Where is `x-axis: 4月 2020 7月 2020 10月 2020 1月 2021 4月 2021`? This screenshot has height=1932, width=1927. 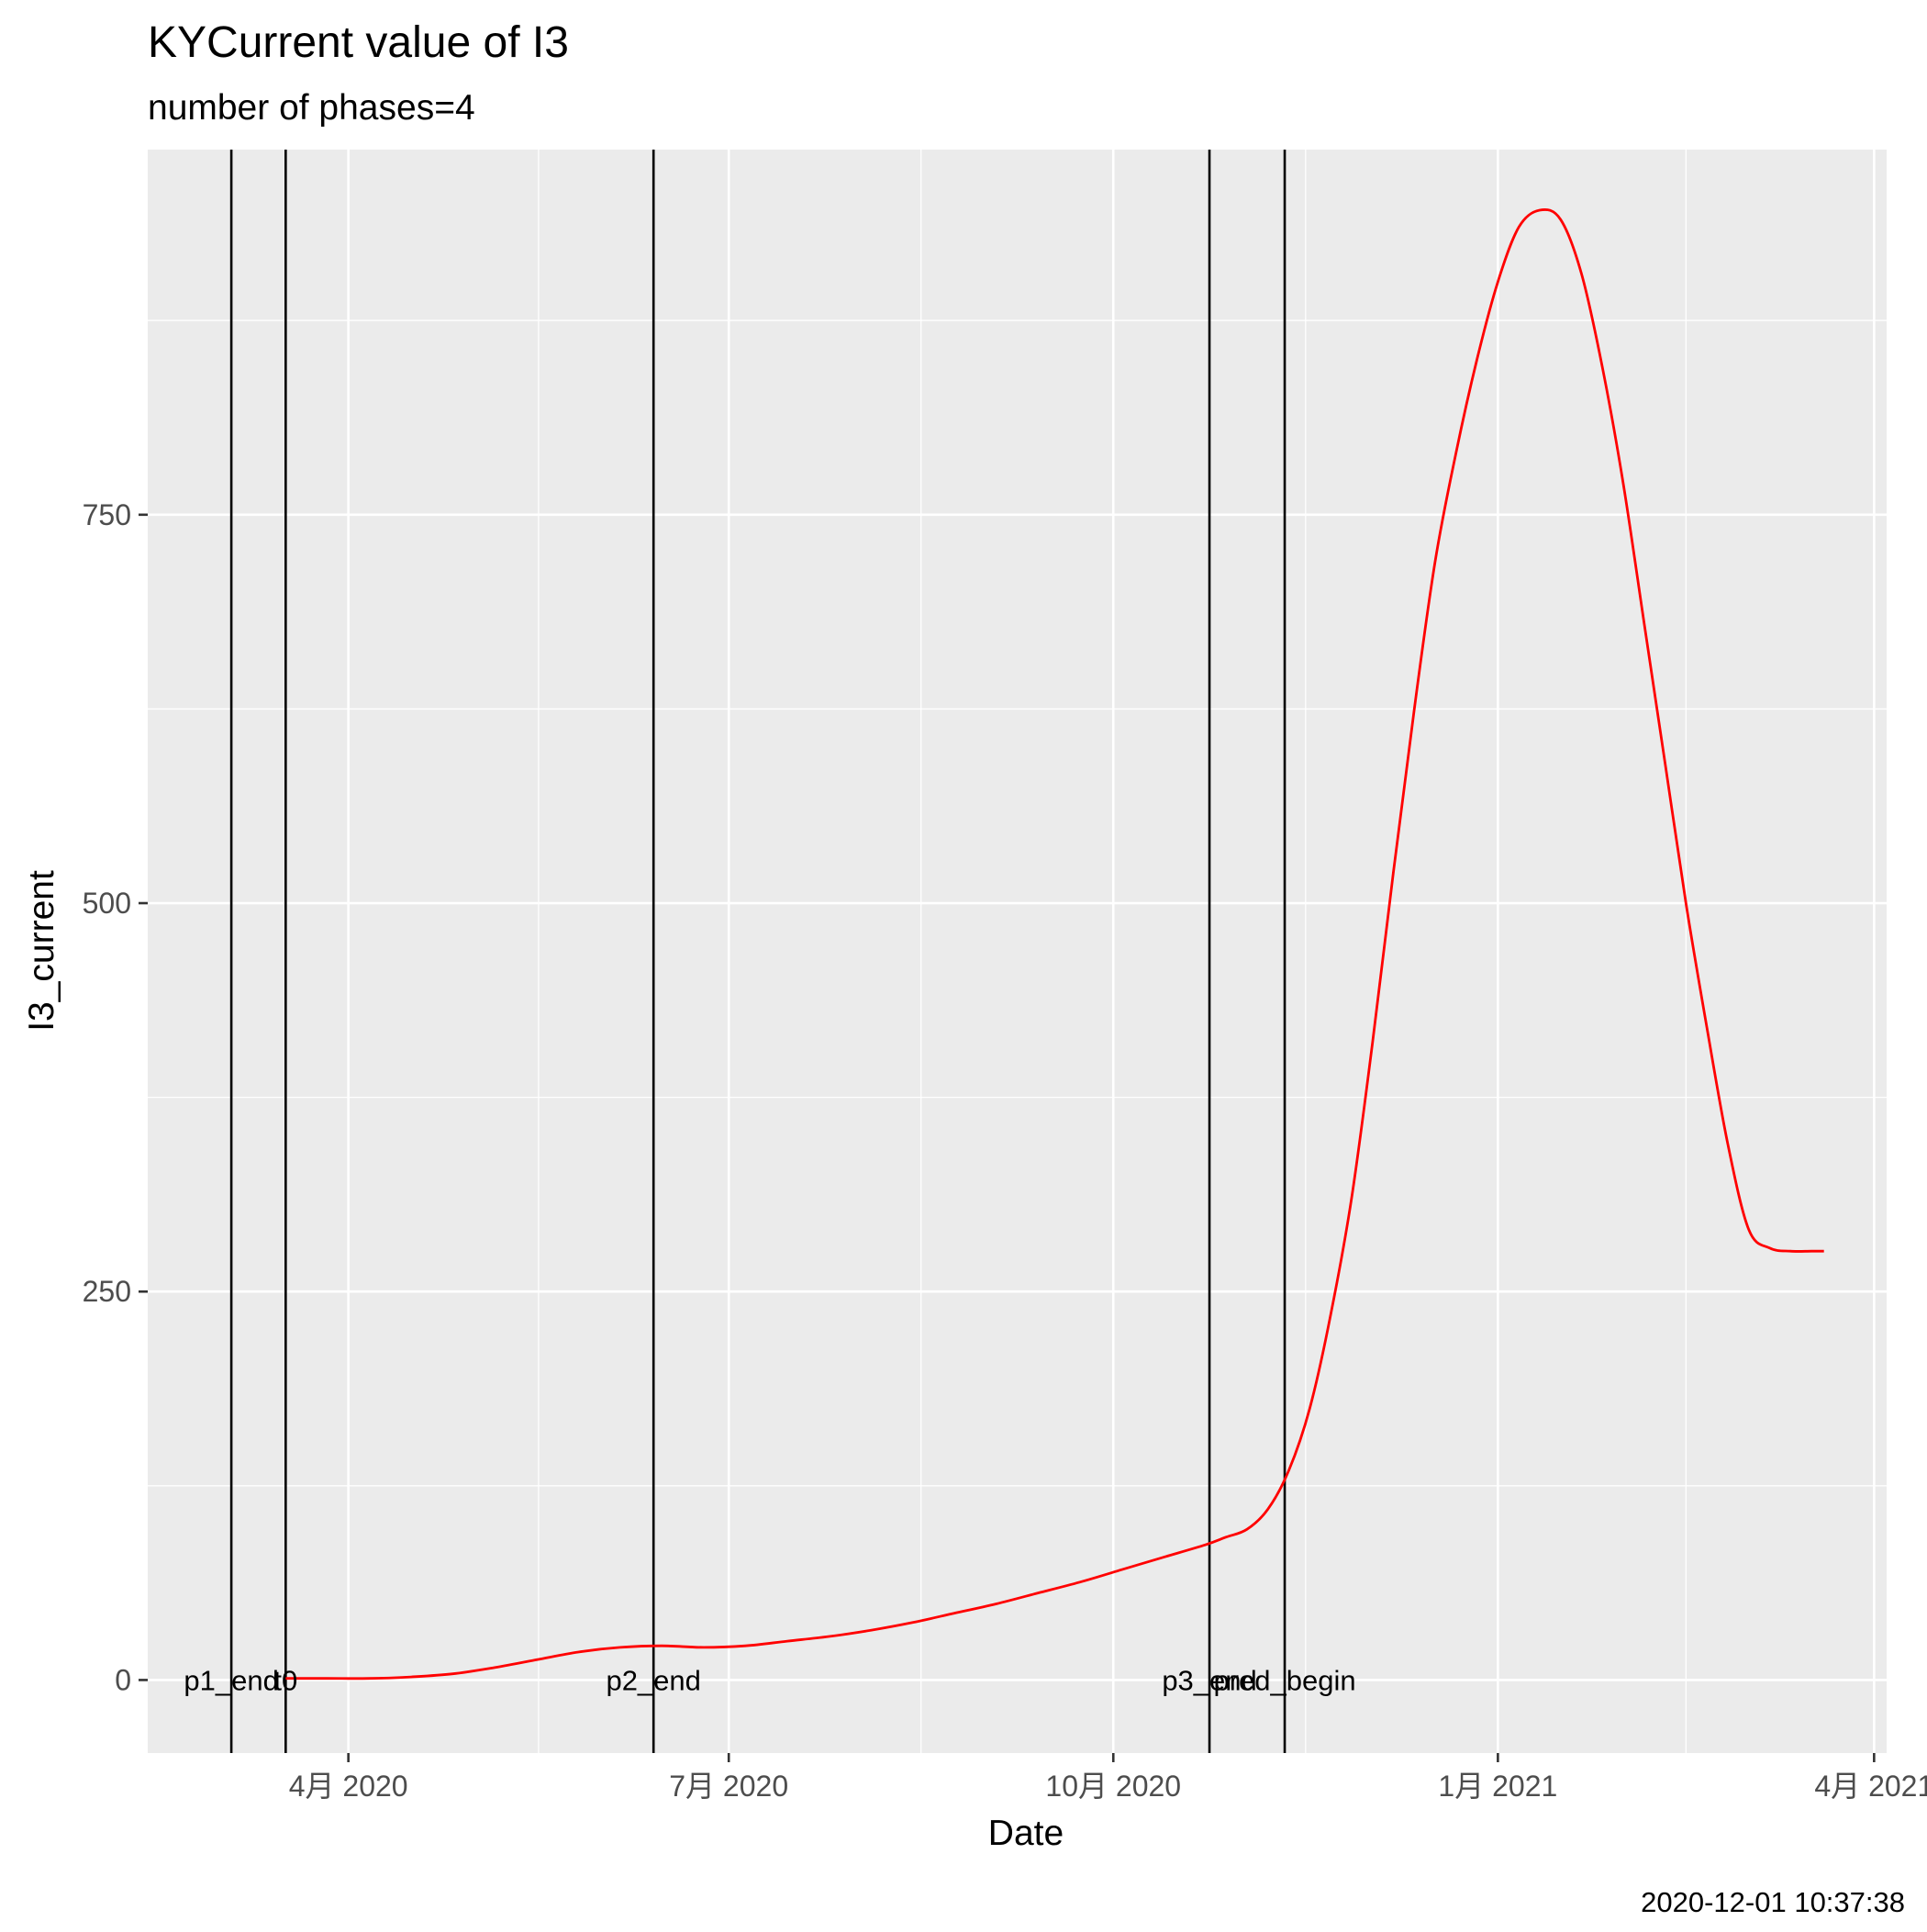
x-axis: 4月 2020 7月 2020 10月 2020 1月 2021 4月 2021 is located at coordinates (1108, 1778).